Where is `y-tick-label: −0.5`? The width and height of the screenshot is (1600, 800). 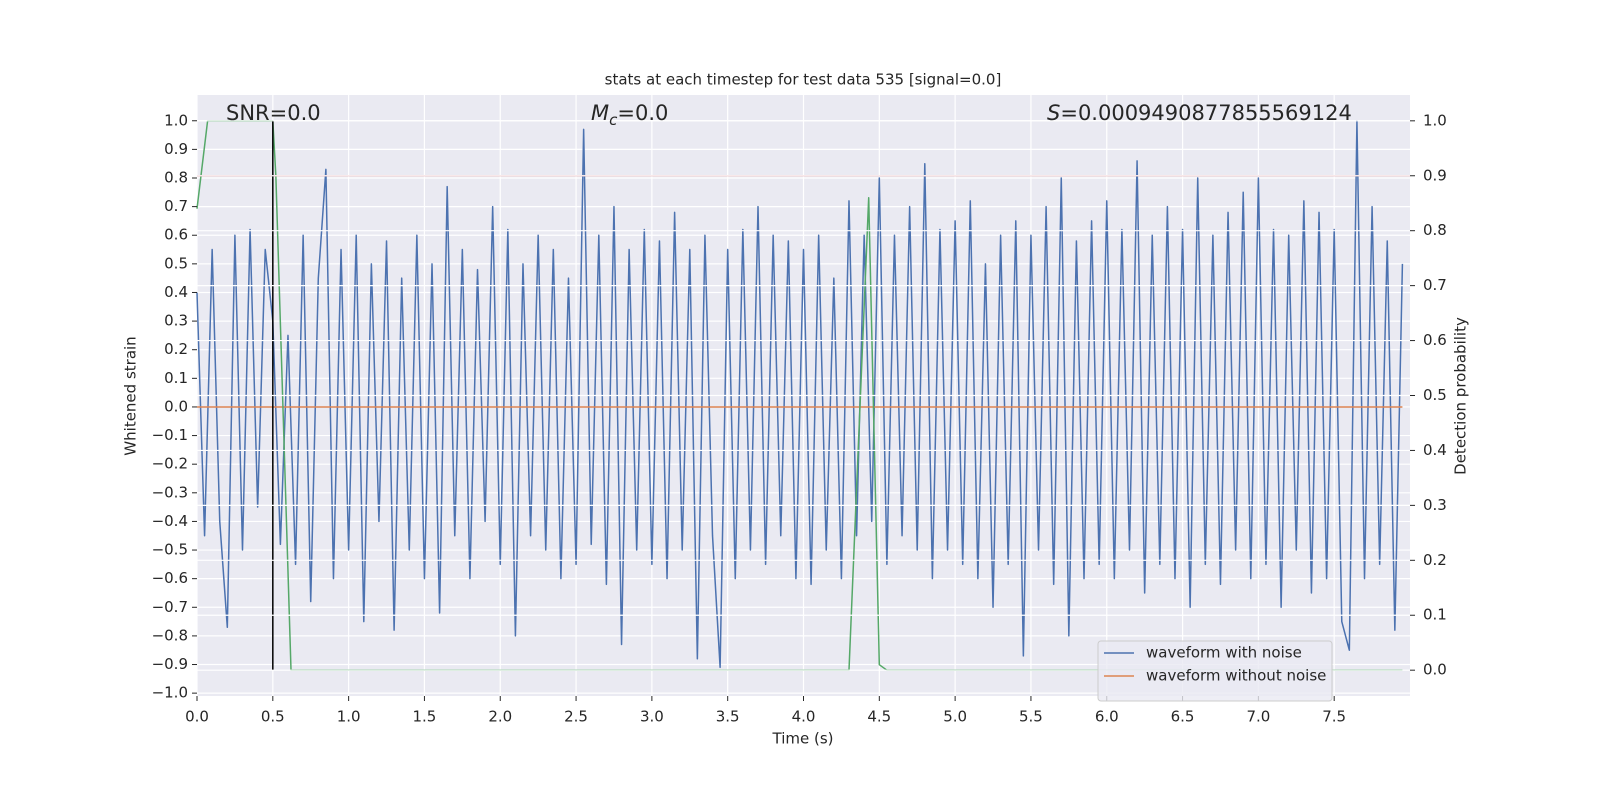
y-tick-label: −0.5 is located at coordinates (170, 550).